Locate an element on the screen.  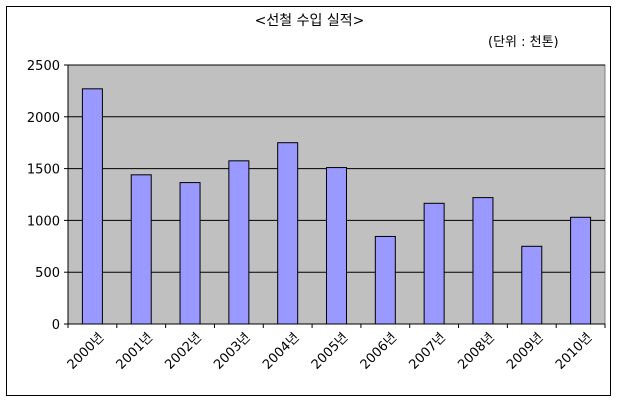
y-axis: 0 500 1000 1500 2000 2500 is located at coordinates (48, 196).